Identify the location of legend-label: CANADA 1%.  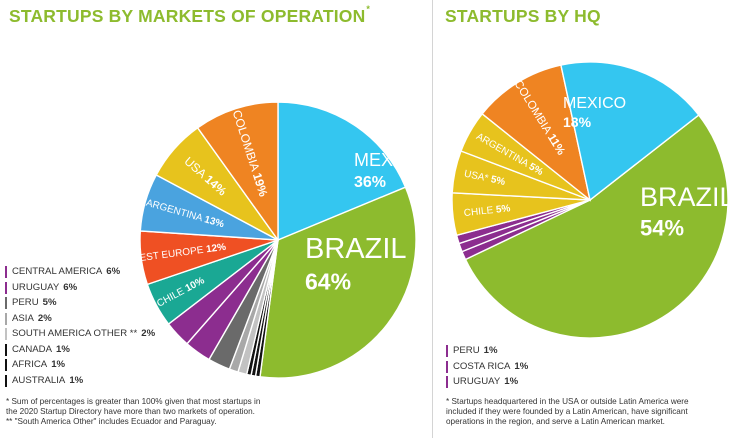
(41, 350).